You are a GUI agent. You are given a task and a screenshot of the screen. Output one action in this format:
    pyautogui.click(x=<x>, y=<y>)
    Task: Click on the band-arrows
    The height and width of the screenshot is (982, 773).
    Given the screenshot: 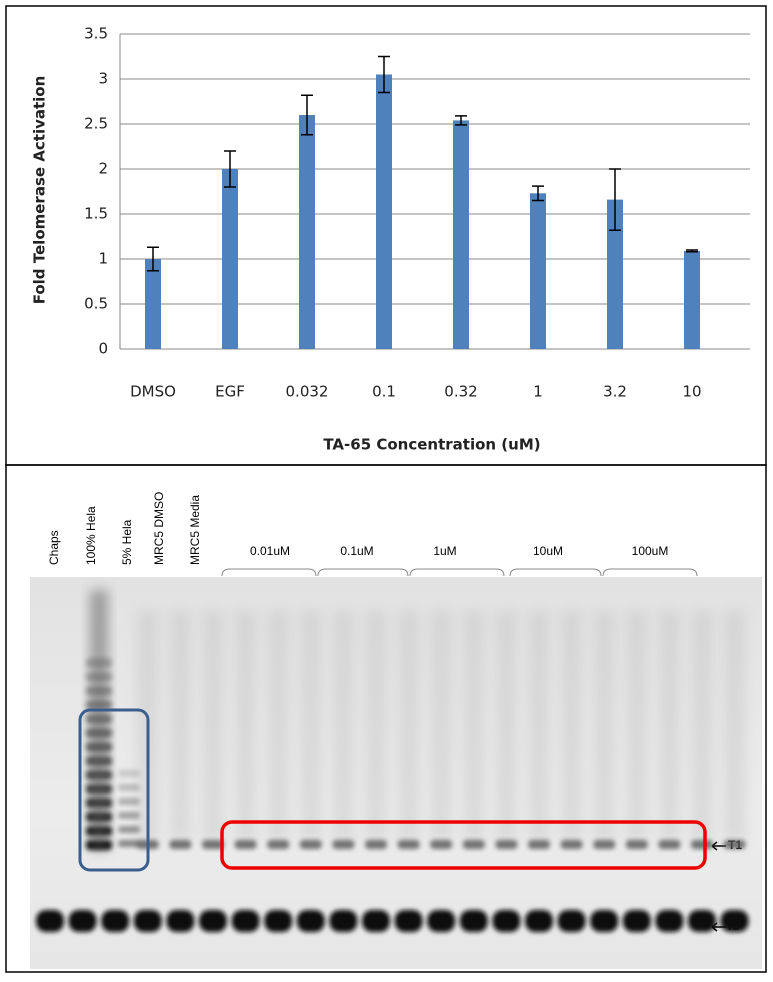 What is the action you would take?
    pyautogui.click(x=718, y=886)
    